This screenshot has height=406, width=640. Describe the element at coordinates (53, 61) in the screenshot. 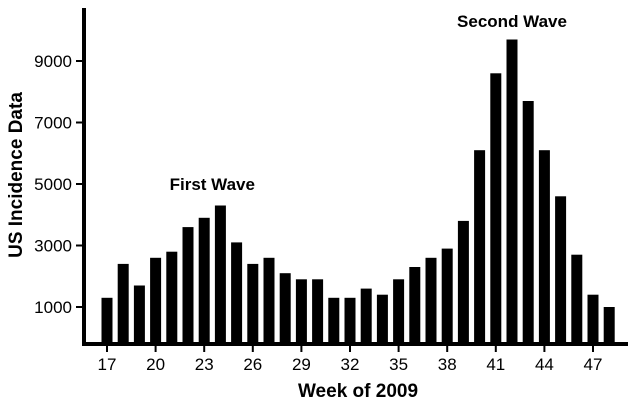

I see `y-tick-label-9000: 9000` at that location.